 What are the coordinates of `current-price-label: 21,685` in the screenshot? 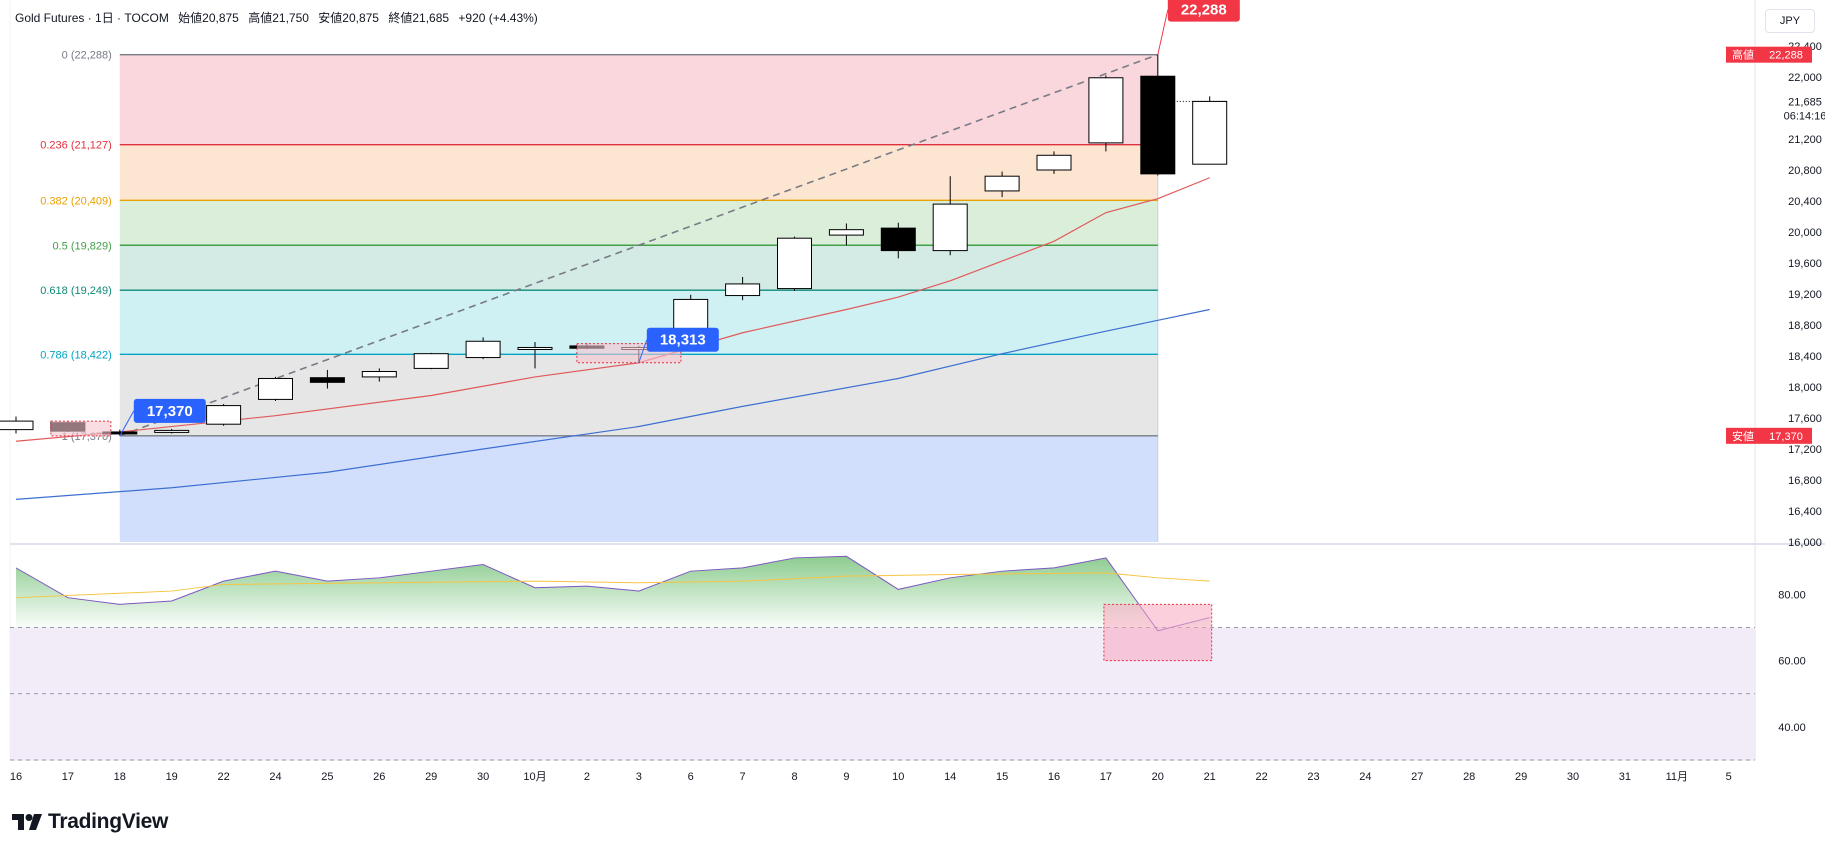 It's located at (1805, 102).